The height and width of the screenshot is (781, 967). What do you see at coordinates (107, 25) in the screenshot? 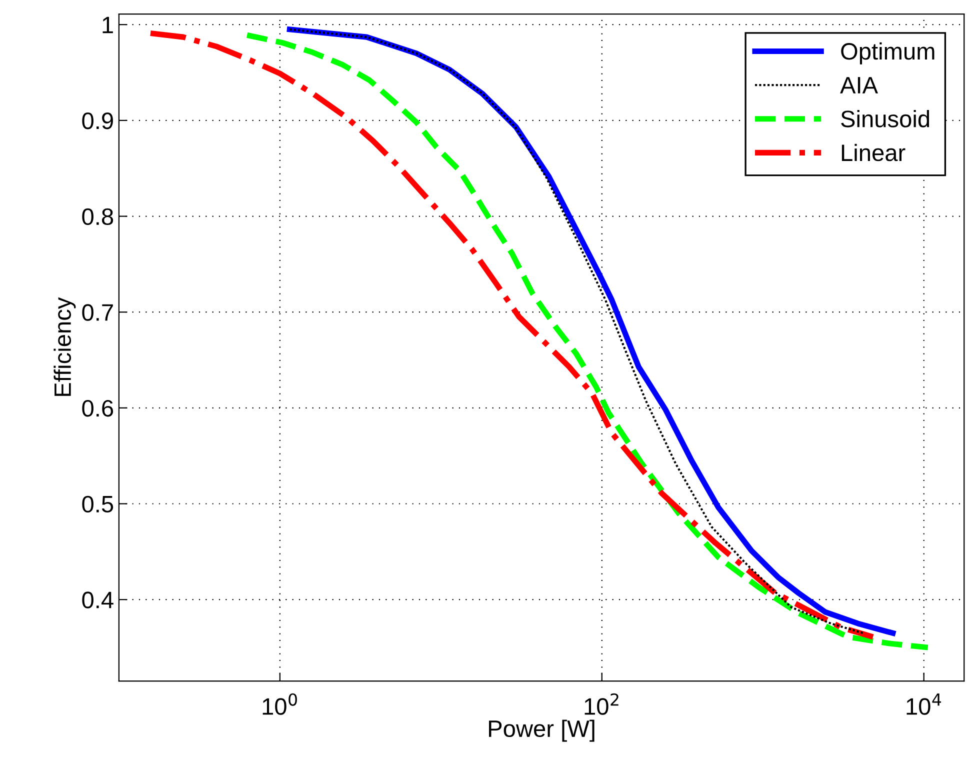
I see `y-tick-label: 1` at bounding box center [107, 25].